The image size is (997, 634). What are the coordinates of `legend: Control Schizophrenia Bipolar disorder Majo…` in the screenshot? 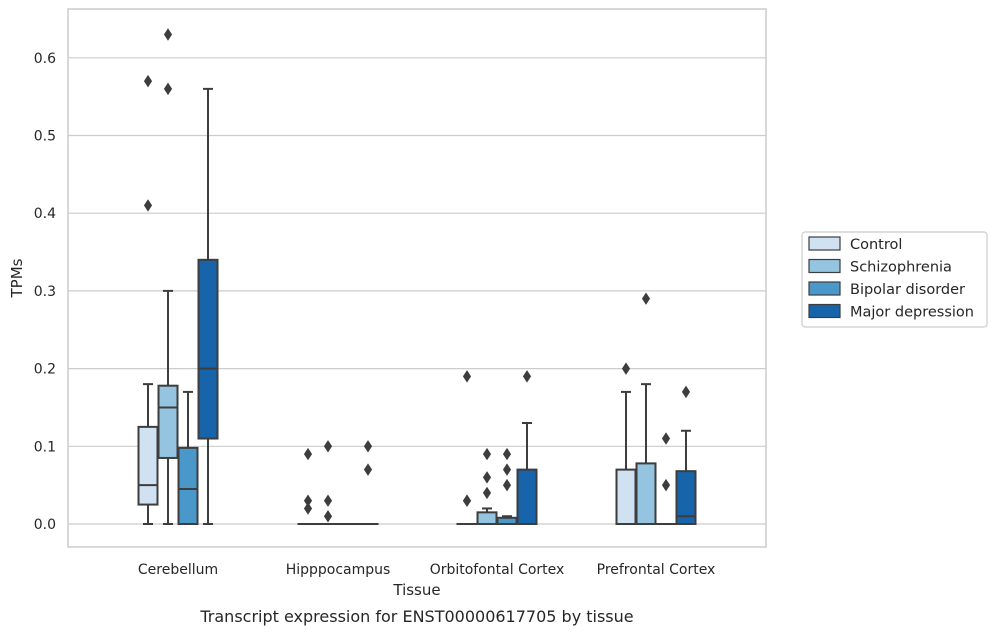 It's located at (894, 279).